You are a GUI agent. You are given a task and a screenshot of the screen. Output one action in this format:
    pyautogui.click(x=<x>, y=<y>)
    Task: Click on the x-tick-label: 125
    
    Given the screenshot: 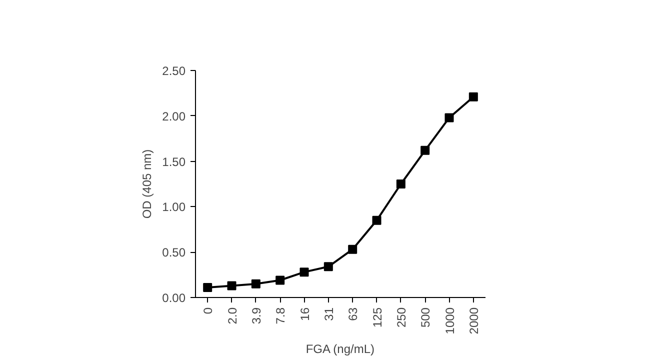 What is the action you would take?
    pyautogui.click(x=377, y=317)
    